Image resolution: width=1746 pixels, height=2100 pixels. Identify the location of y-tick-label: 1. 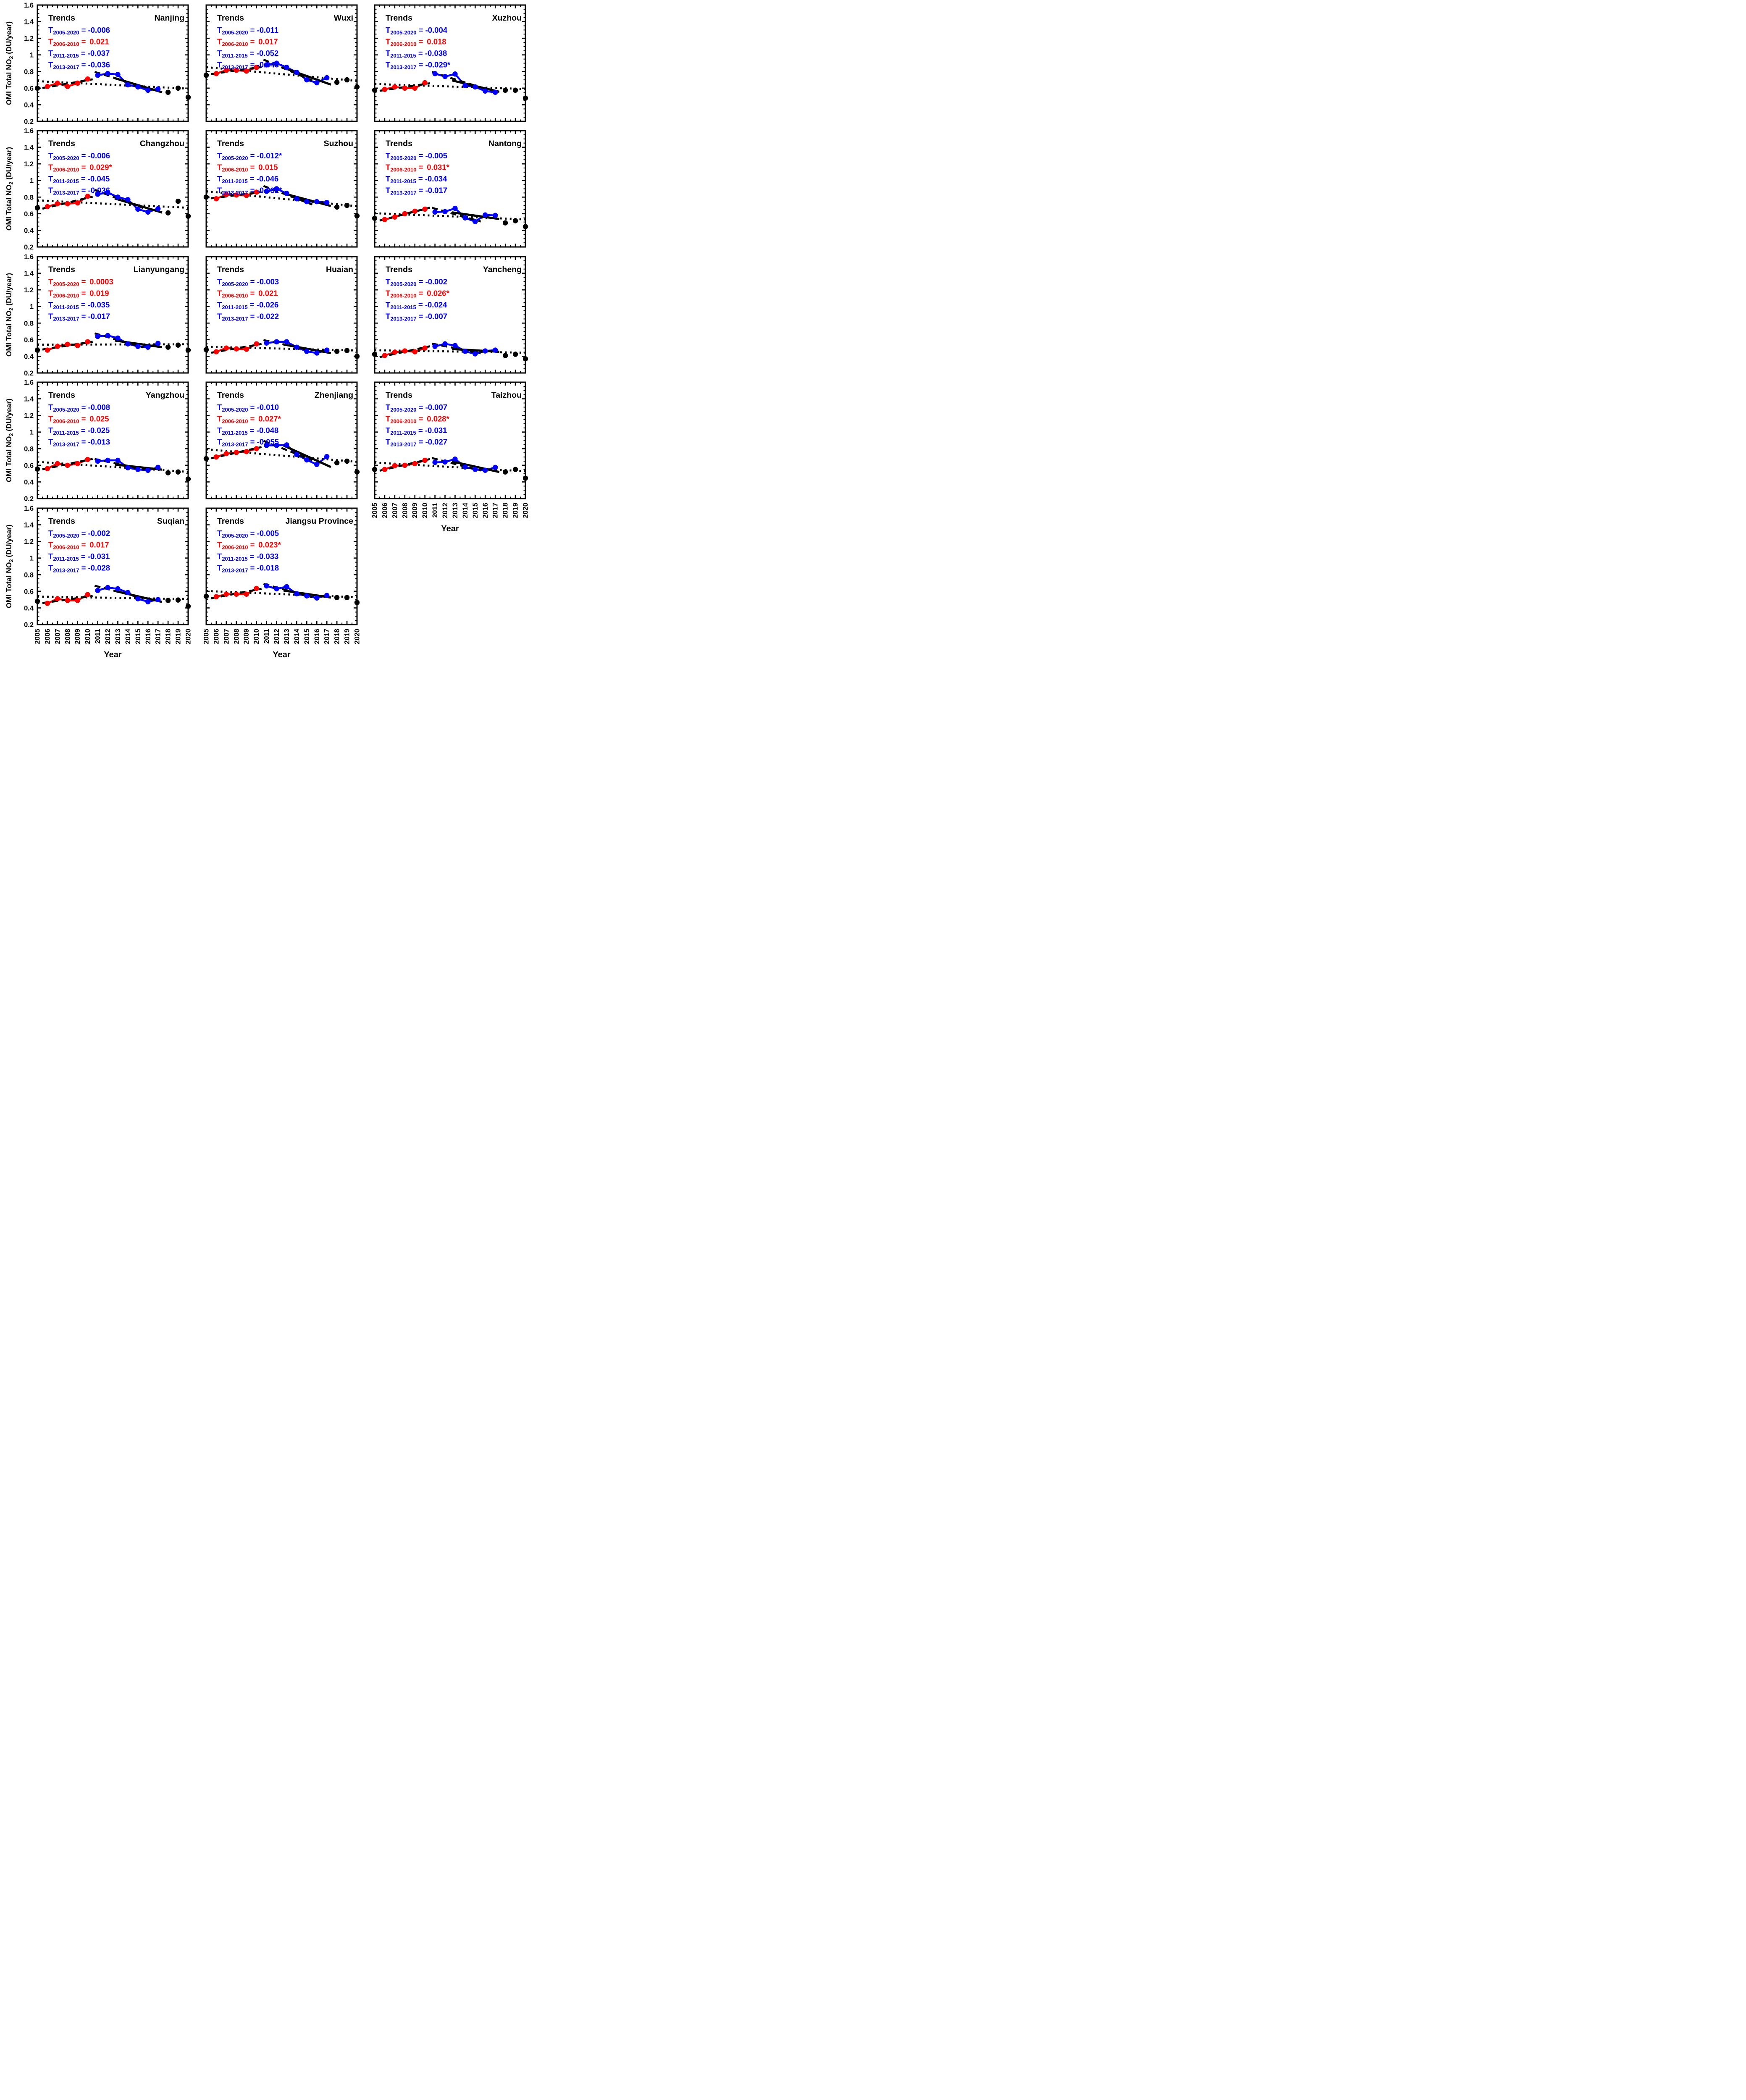
(32, 181).